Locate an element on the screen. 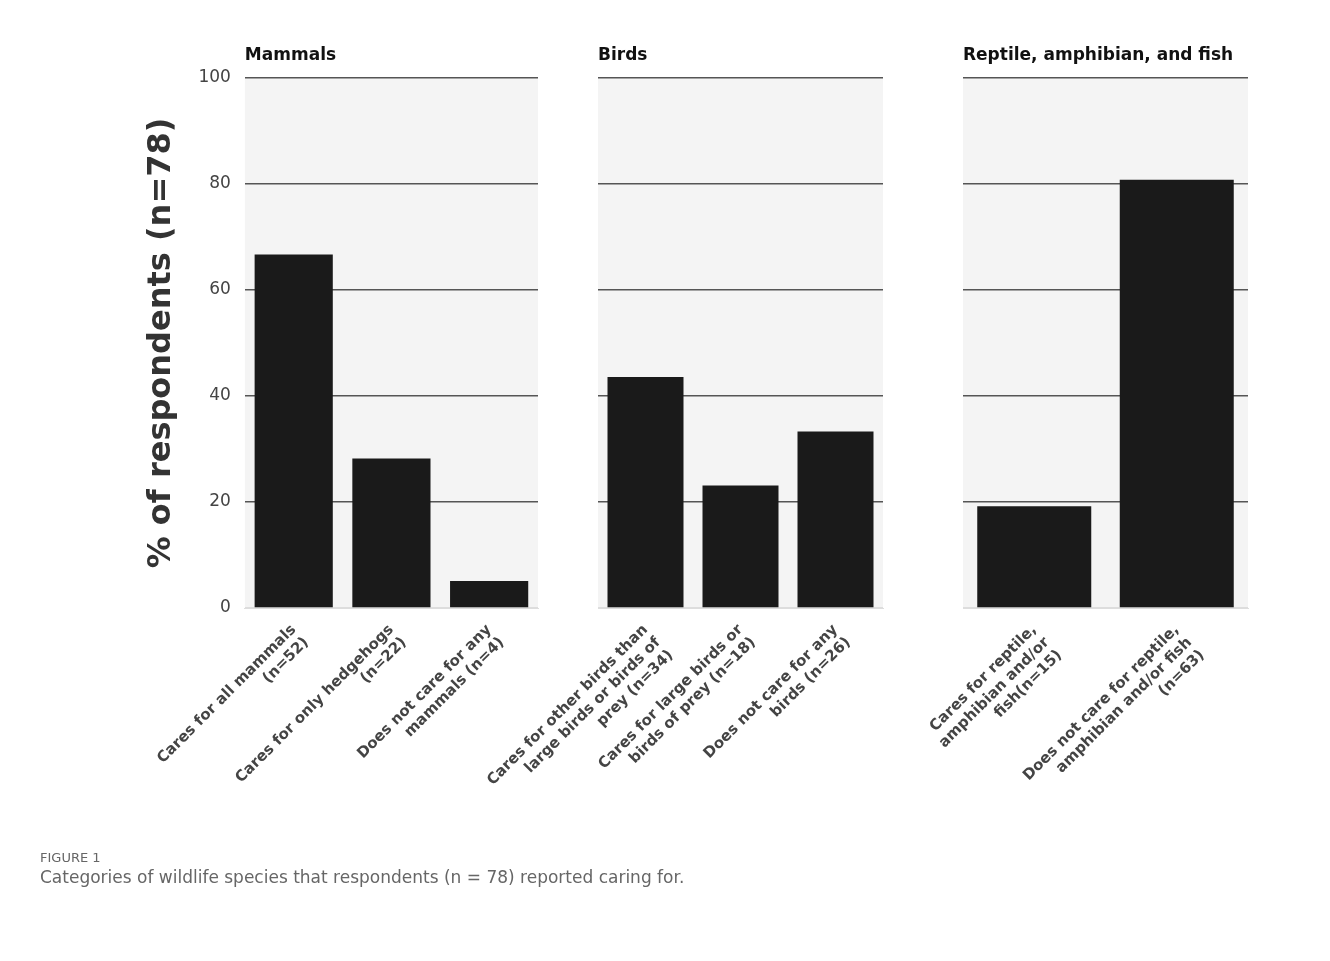 The width and height of the screenshot is (1330, 961). chart-title: Mammals is located at coordinates (290, 53).